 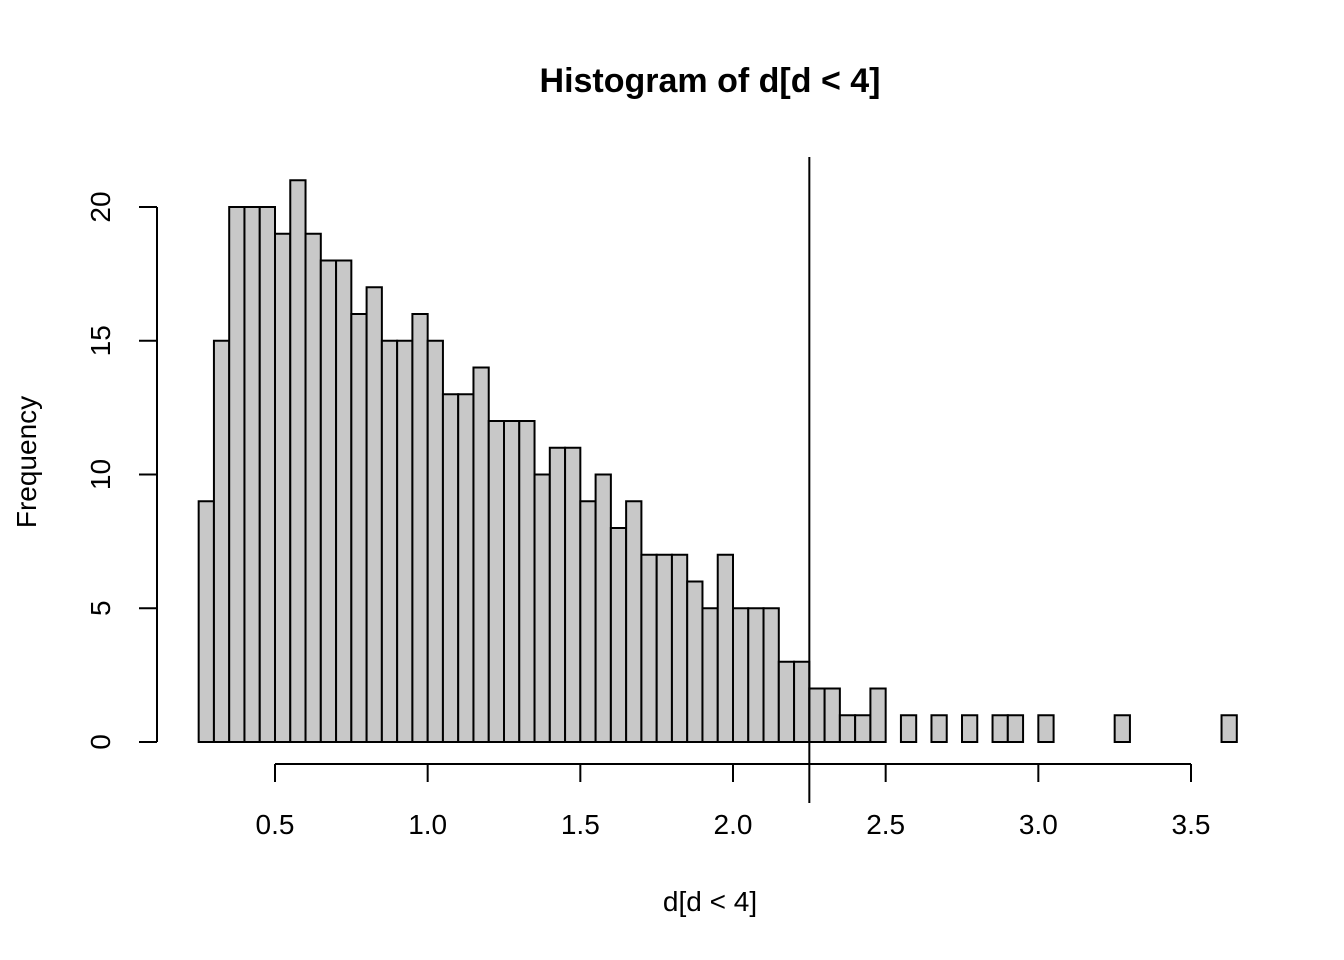 I want to click on x-tick-label: 3.0, so click(x=1038, y=824).